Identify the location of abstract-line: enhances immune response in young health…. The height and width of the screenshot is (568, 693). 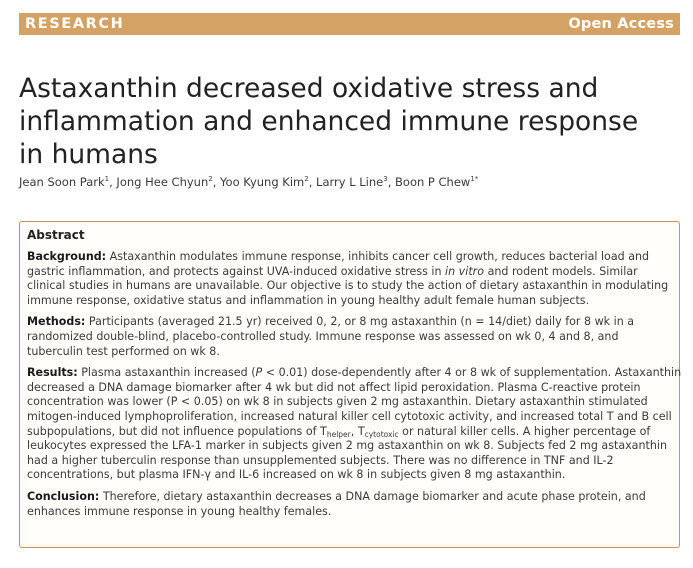
(179, 511).